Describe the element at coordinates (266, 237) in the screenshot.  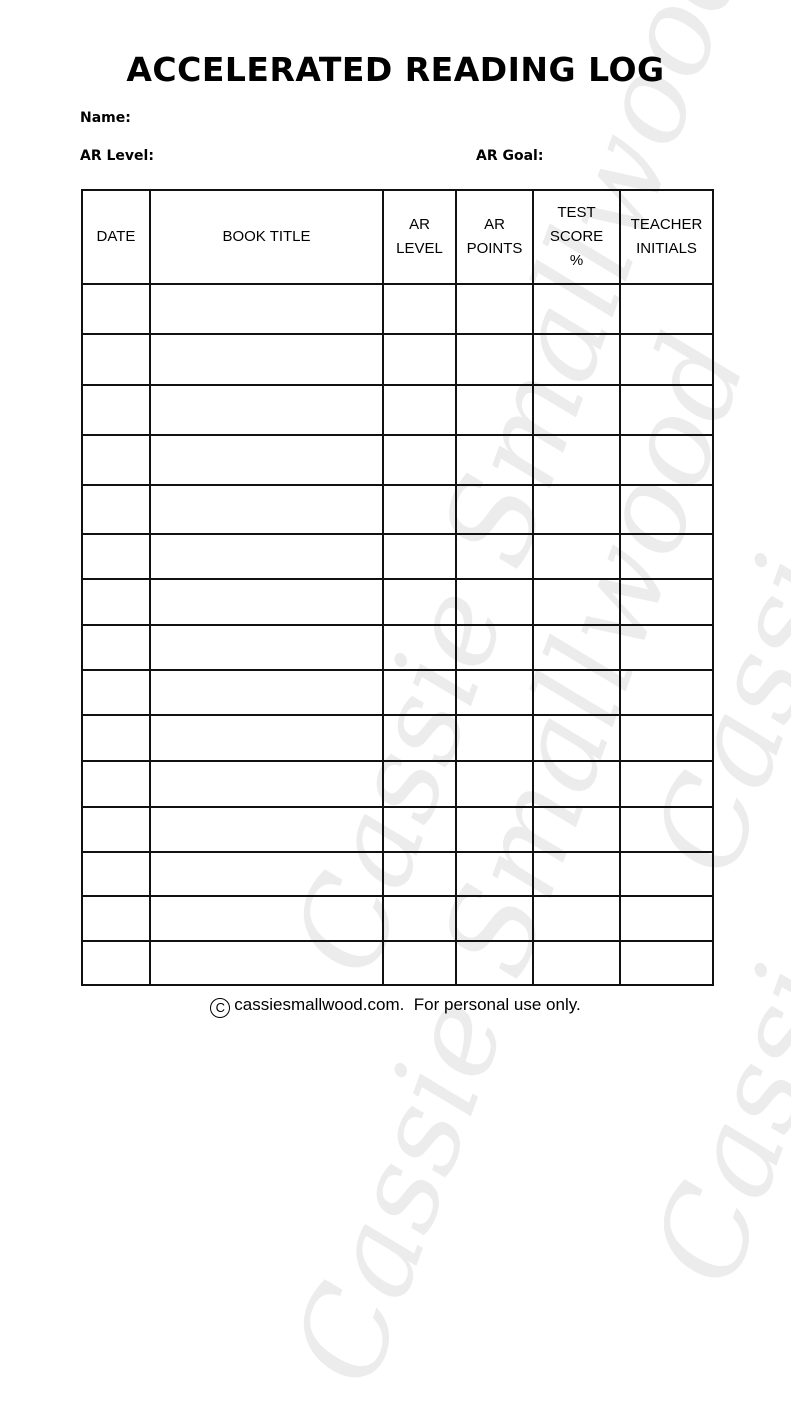
I see `column-header: BOOK TITLE` at that location.